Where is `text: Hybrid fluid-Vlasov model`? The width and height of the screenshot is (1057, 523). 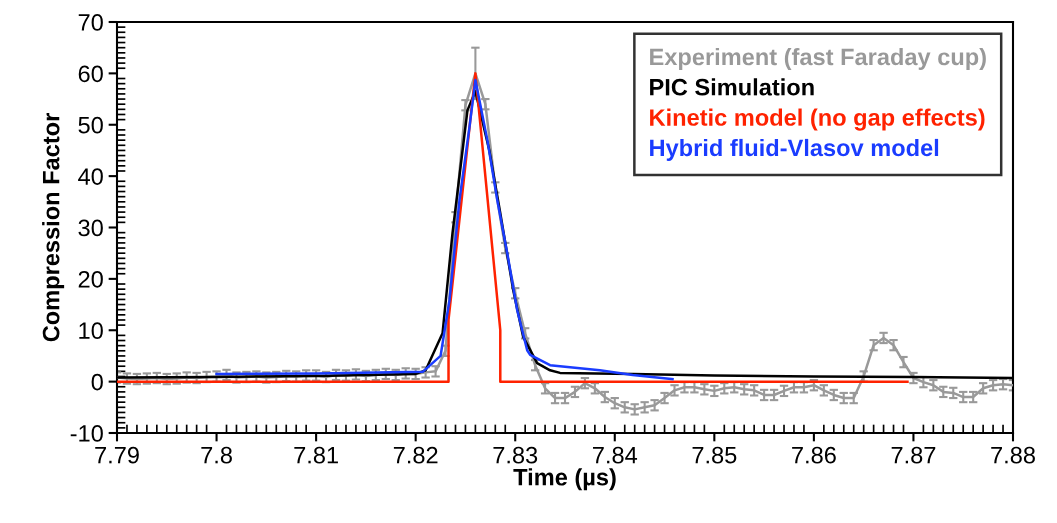 text: Hybrid fluid-Vlasov model is located at coordinates (794, 149).